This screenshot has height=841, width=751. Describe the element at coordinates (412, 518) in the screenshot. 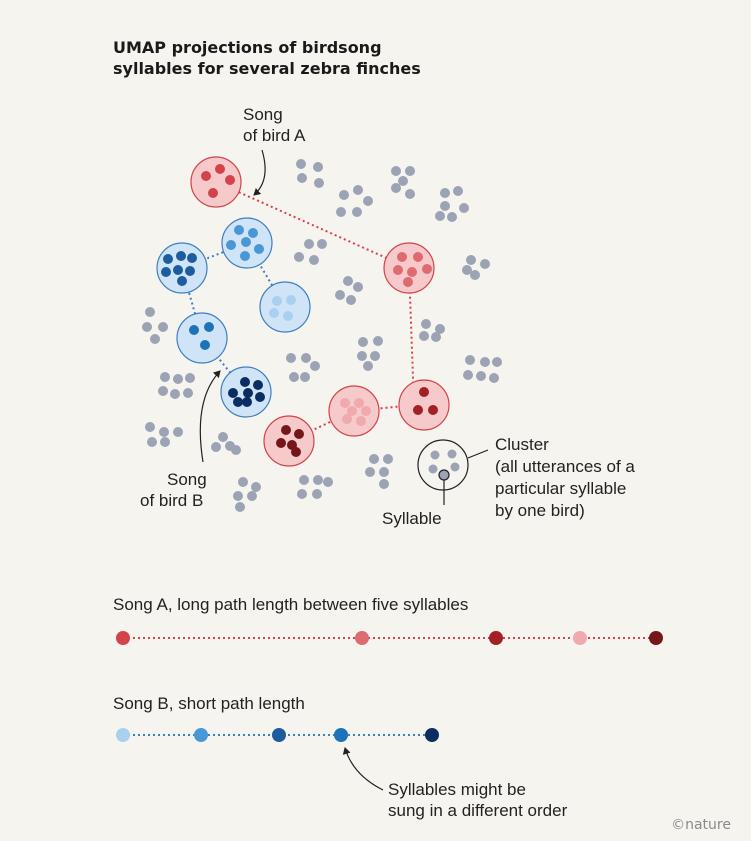

I see `syllable-label: Syllable` at that location.